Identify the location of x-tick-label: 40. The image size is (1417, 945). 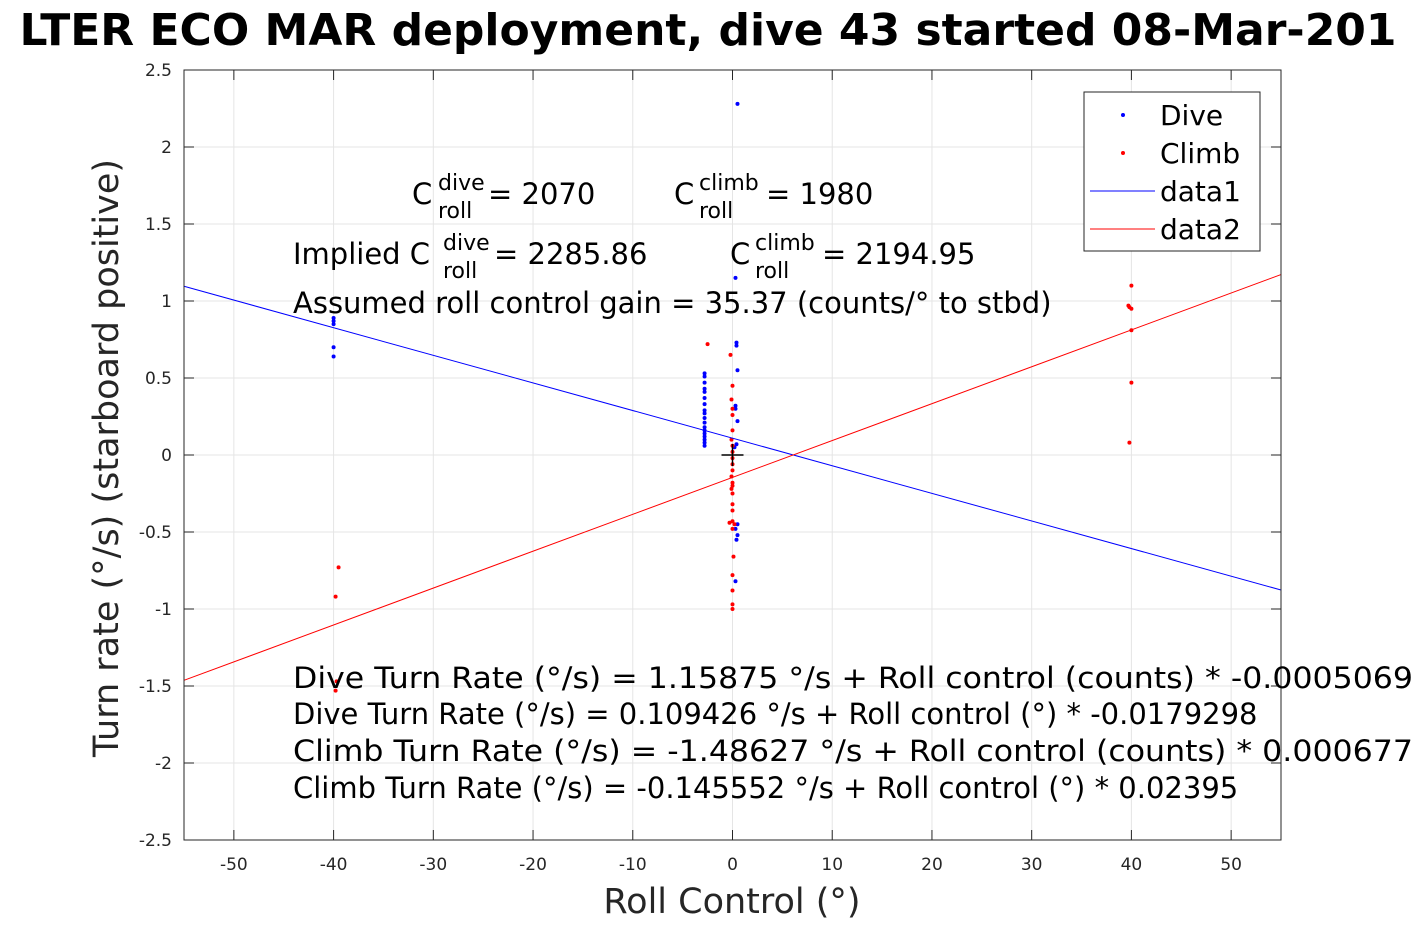
(1132, 865).